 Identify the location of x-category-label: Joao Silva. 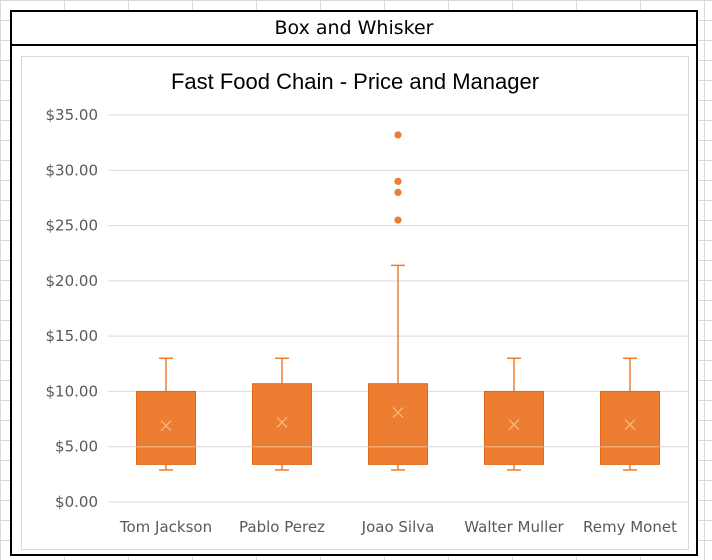
(398, 527).